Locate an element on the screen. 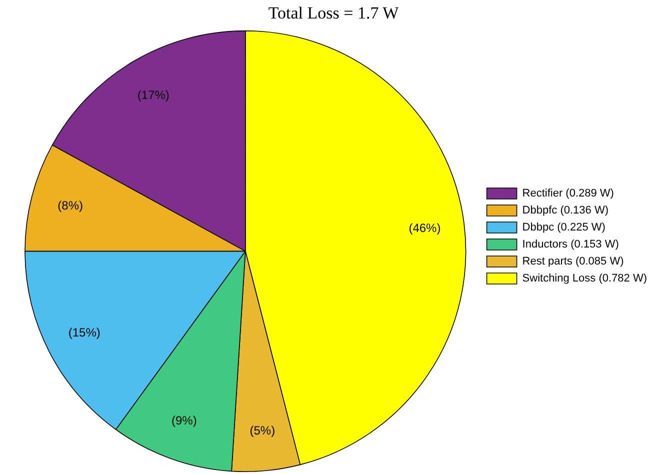  chart-title: Total Loss = 1.7 W is located at coordinates (334, 13).